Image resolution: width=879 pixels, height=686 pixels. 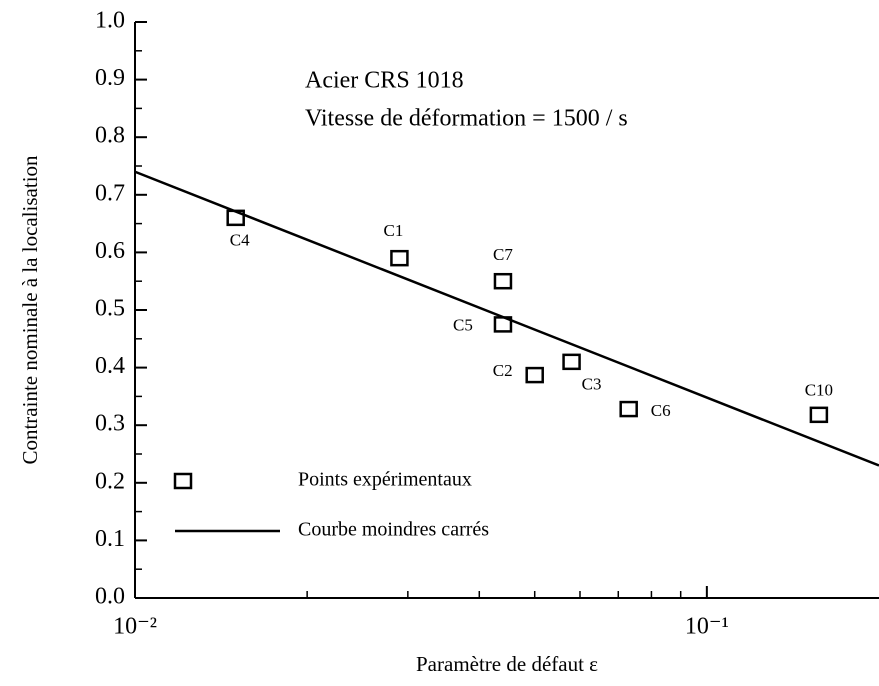 What do you see at coordinates (110, 539) in the screenshot?
I see `y-tick-label: 0.1` at bounding box center [110, 539].